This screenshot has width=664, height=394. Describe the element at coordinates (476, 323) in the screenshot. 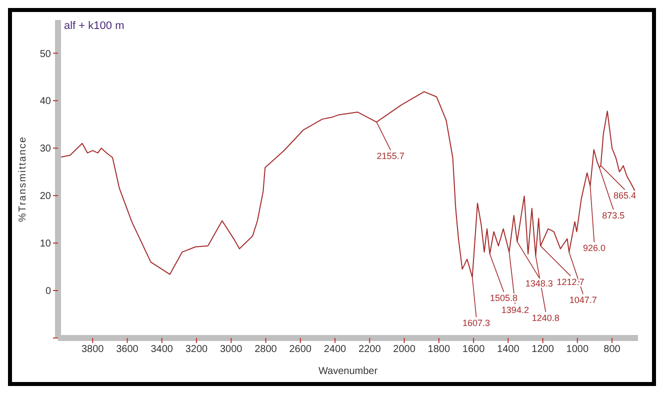

I see `annotation: 1607.3` at that location.